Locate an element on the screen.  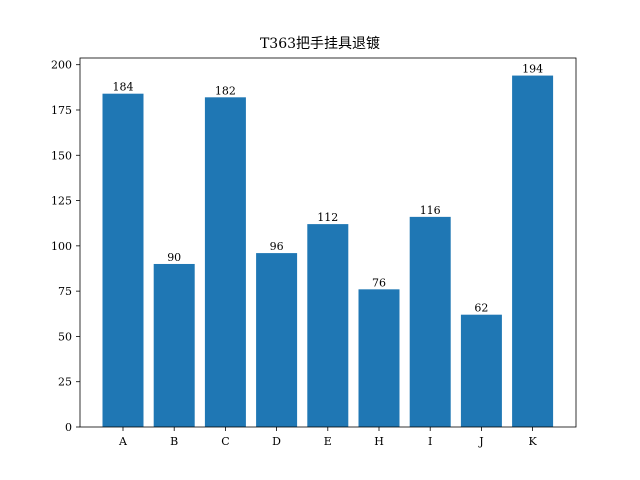
bar-j is located at coordinates (481, 370).